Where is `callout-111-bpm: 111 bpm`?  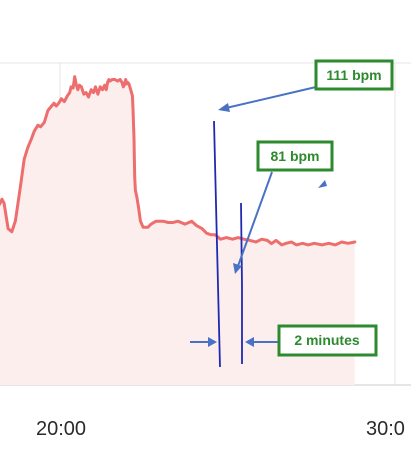
callout-111-bpm: 111 bpm is located at coordinates (354, 75).